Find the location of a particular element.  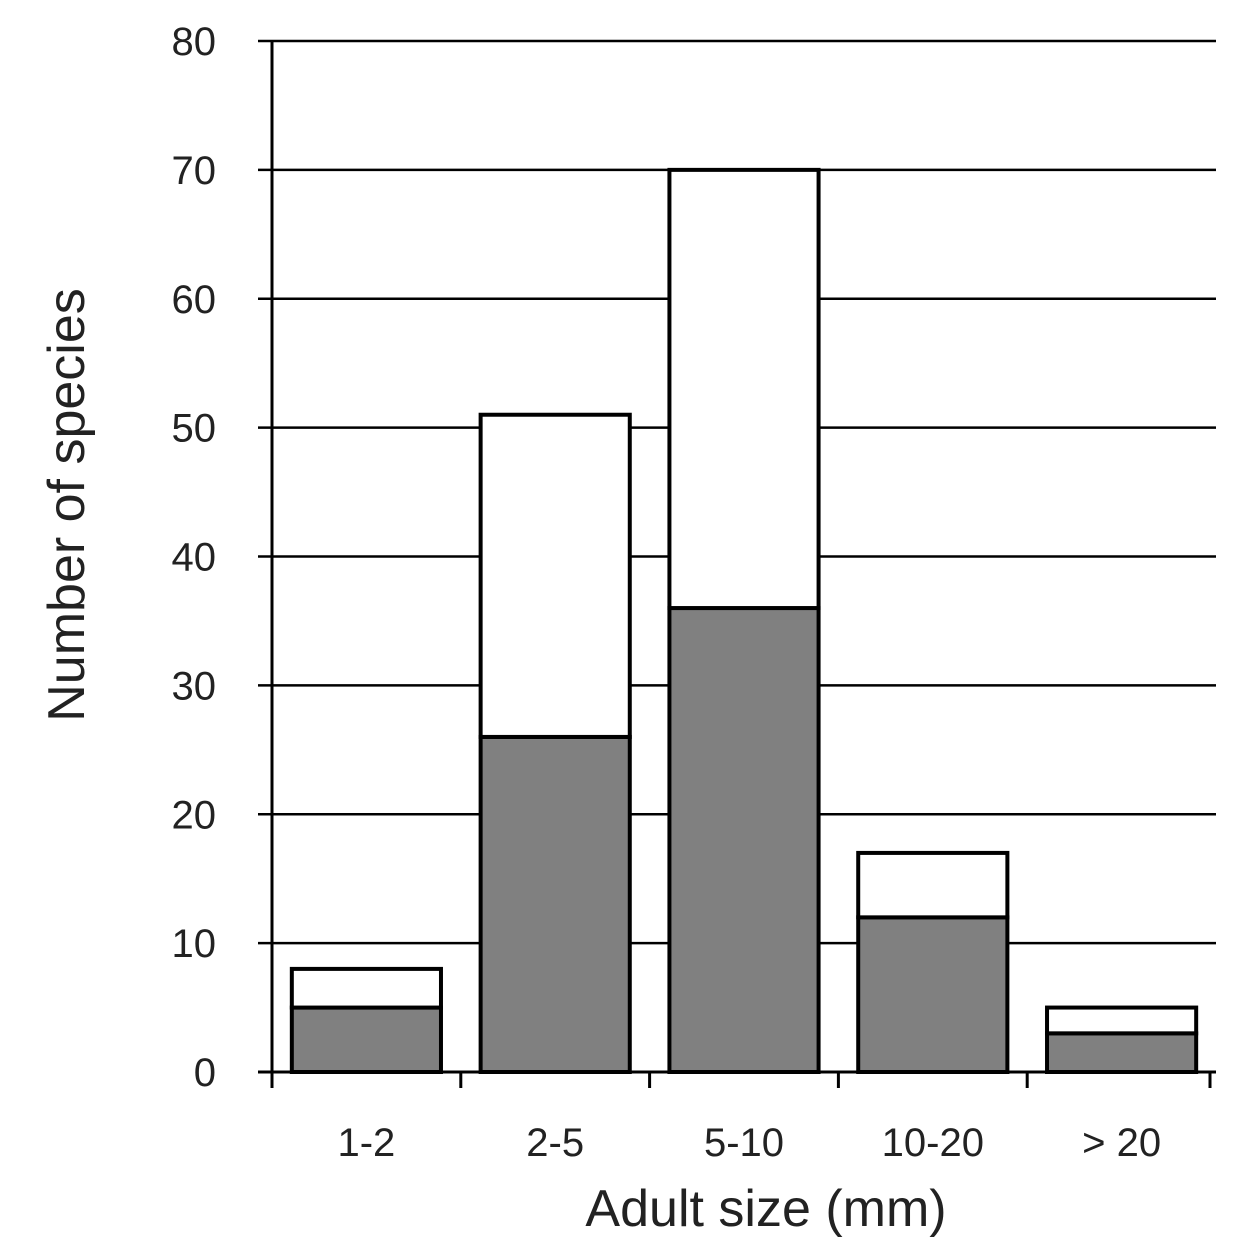

x-tick-labels: 1-2 2-5 5-10 10-20 > 20 is located at coordinates (749, 1143).